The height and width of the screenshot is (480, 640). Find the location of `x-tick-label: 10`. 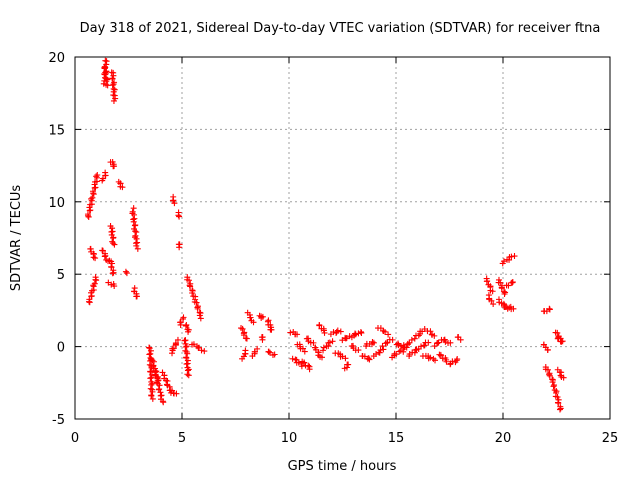

x-tick-label: 10 is located at coordinates (289, 438).